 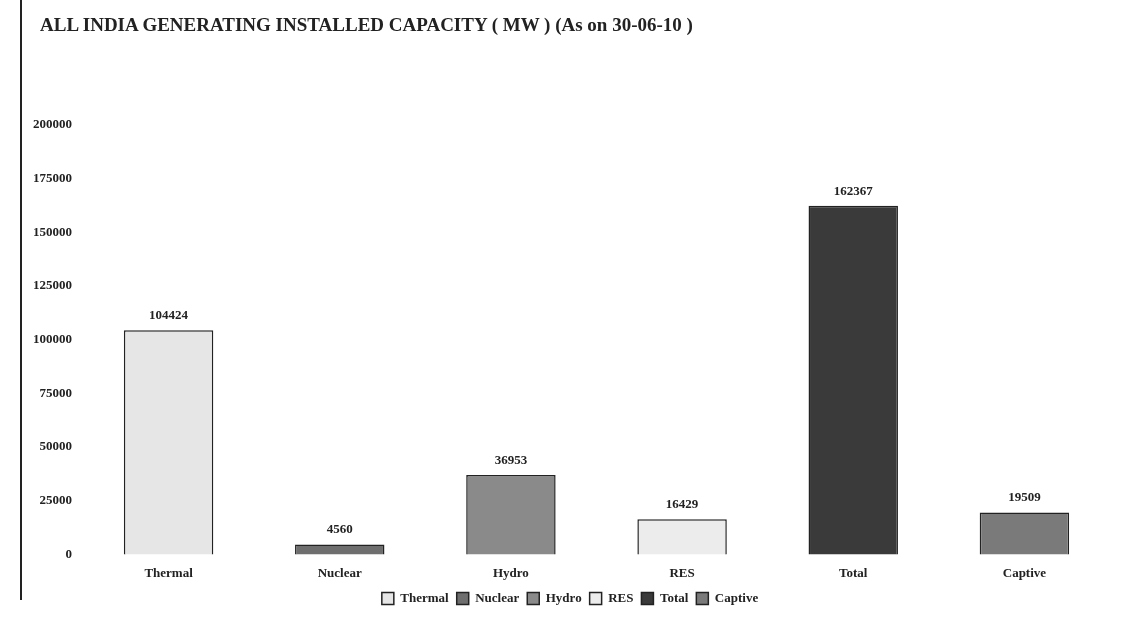 What do you see at coordinates (55, 500) in the screenshot?
I see `y-tick-label: 25000` at bounding box center [55, 500].